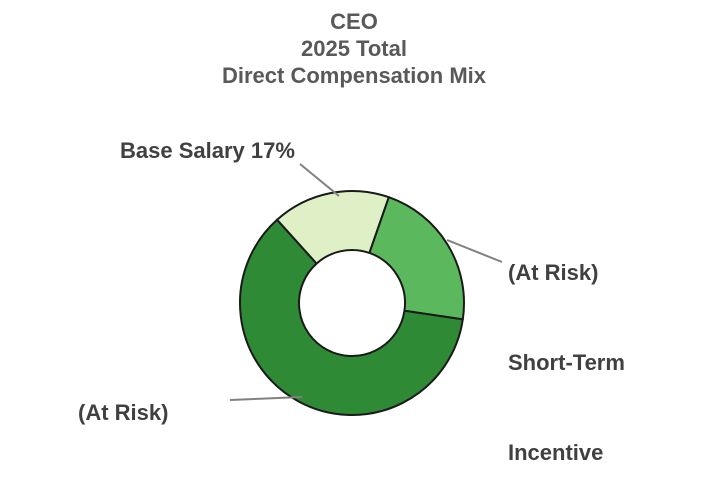  I want to click on label-base-salary: Base Salary 17%, so click(207, 150).